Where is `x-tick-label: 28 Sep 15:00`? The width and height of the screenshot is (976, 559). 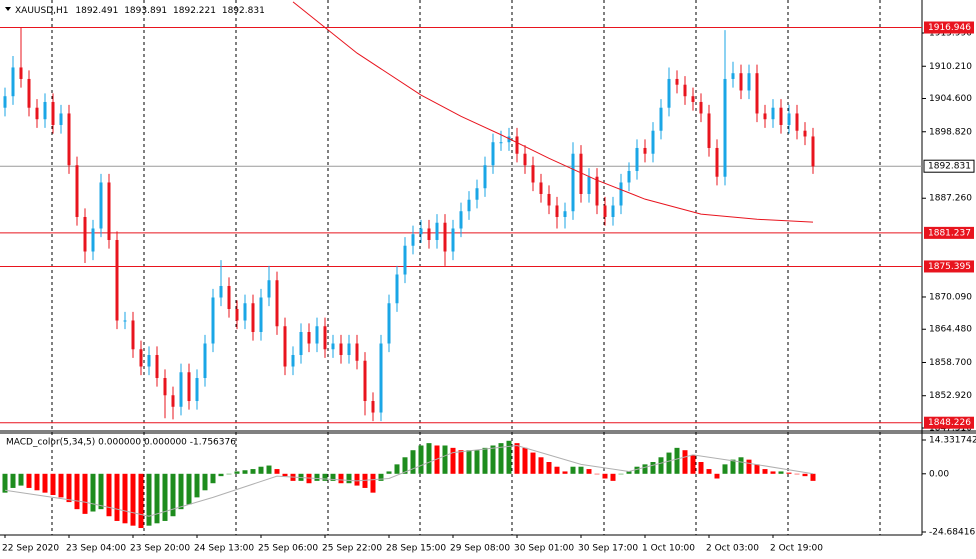
x-tick-label: 28 Sep 15:00 is located at coordinates (416, 549).